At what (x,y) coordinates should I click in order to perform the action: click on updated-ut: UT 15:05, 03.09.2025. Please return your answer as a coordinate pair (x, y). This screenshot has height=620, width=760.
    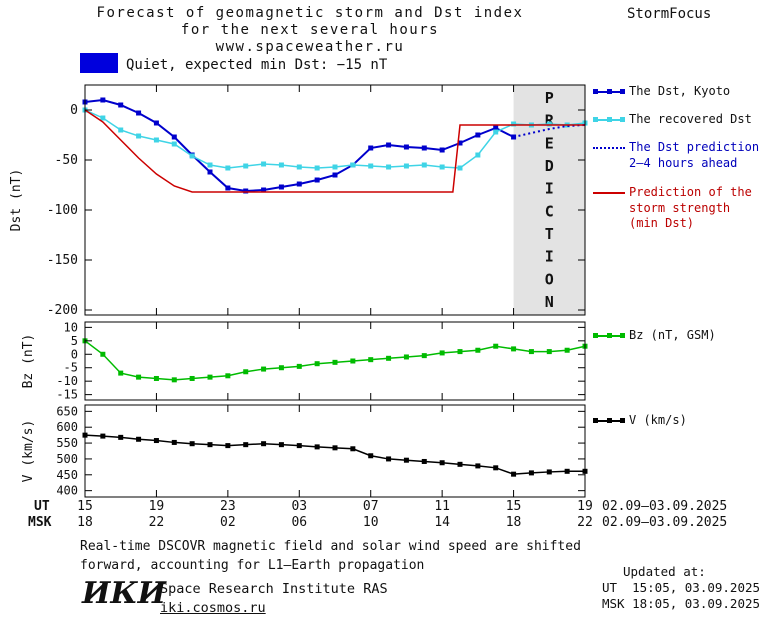
    Looking at the image, I should click on (681, 587).